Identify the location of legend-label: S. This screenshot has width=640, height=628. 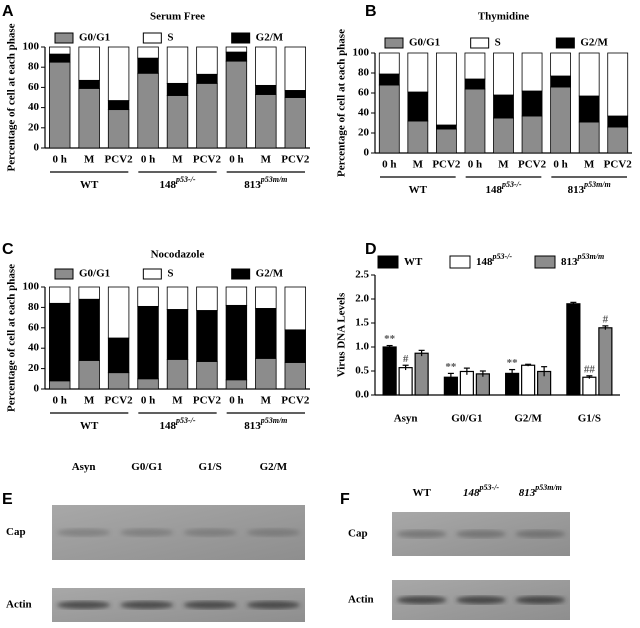
(170, 38).